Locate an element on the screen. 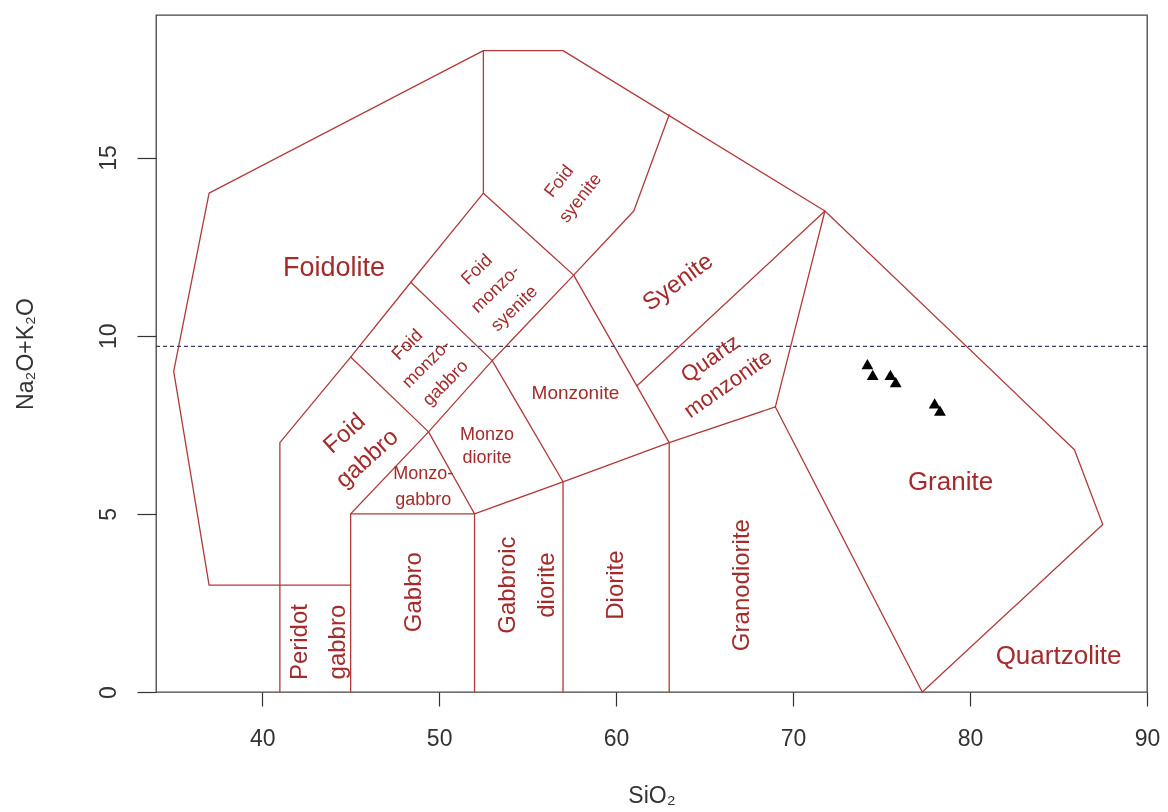 The width and height of the screenshot is (1168, 812). annotation: Monzonite is located at coordinates (575, 392).